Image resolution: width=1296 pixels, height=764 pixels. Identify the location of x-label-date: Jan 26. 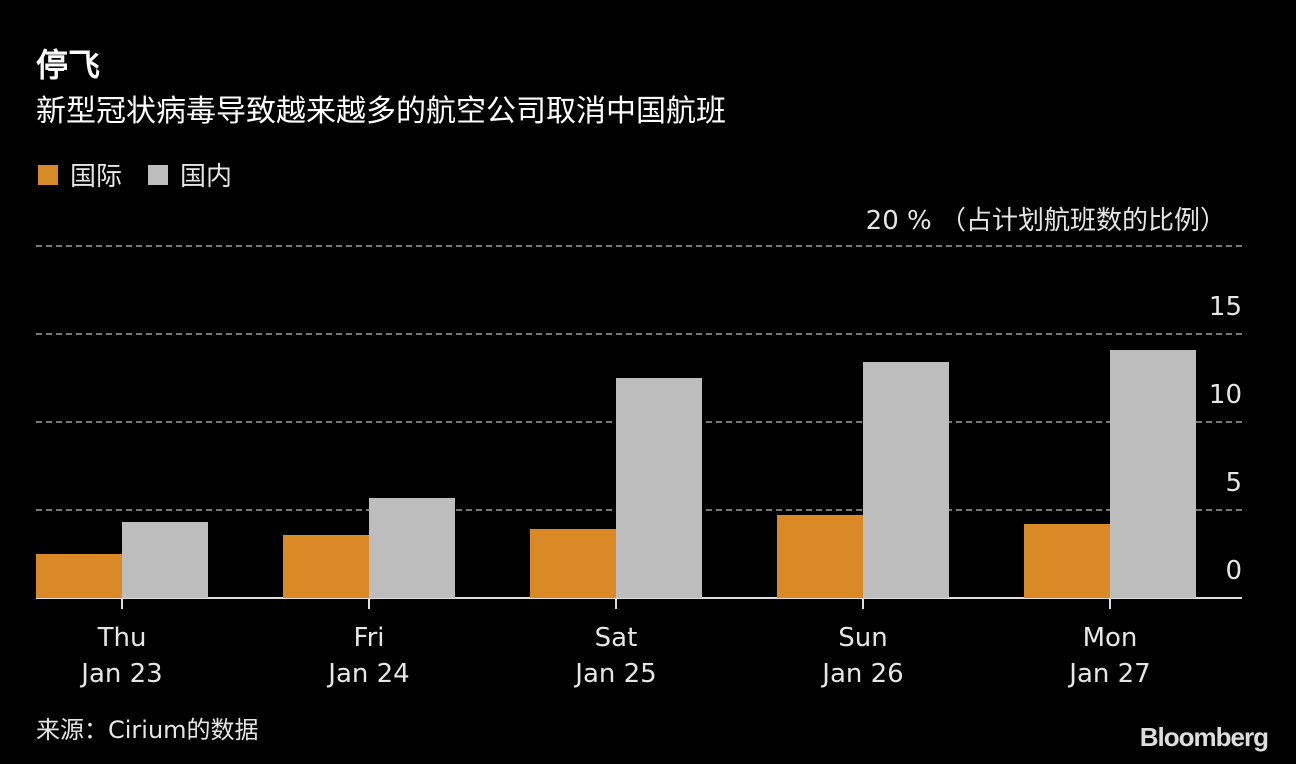
(863, 674).